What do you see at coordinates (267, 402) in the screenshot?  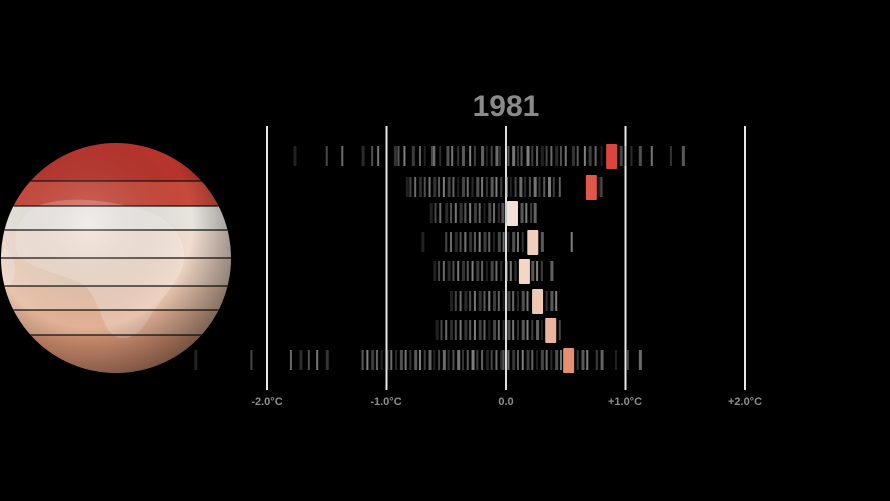 I see `x-tick-label: -2.0°C` at bounding box center [267, 402].